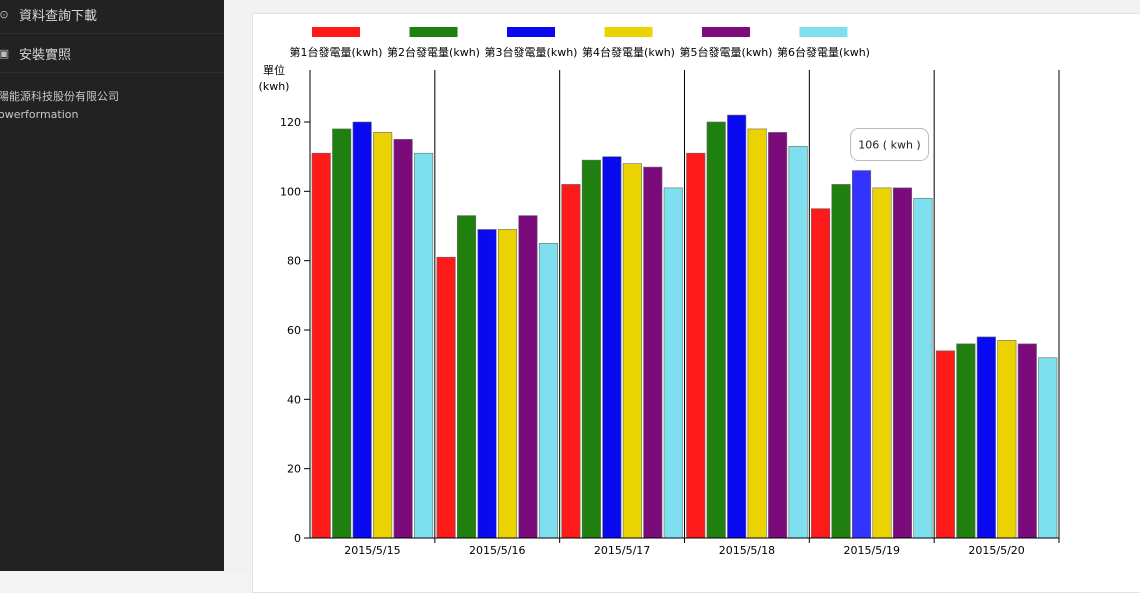 This screenshot has width=1140, height=593. Describe the element at coordinates (757, 333) in the screenshot. I see `bar-s4-c4` at that location.